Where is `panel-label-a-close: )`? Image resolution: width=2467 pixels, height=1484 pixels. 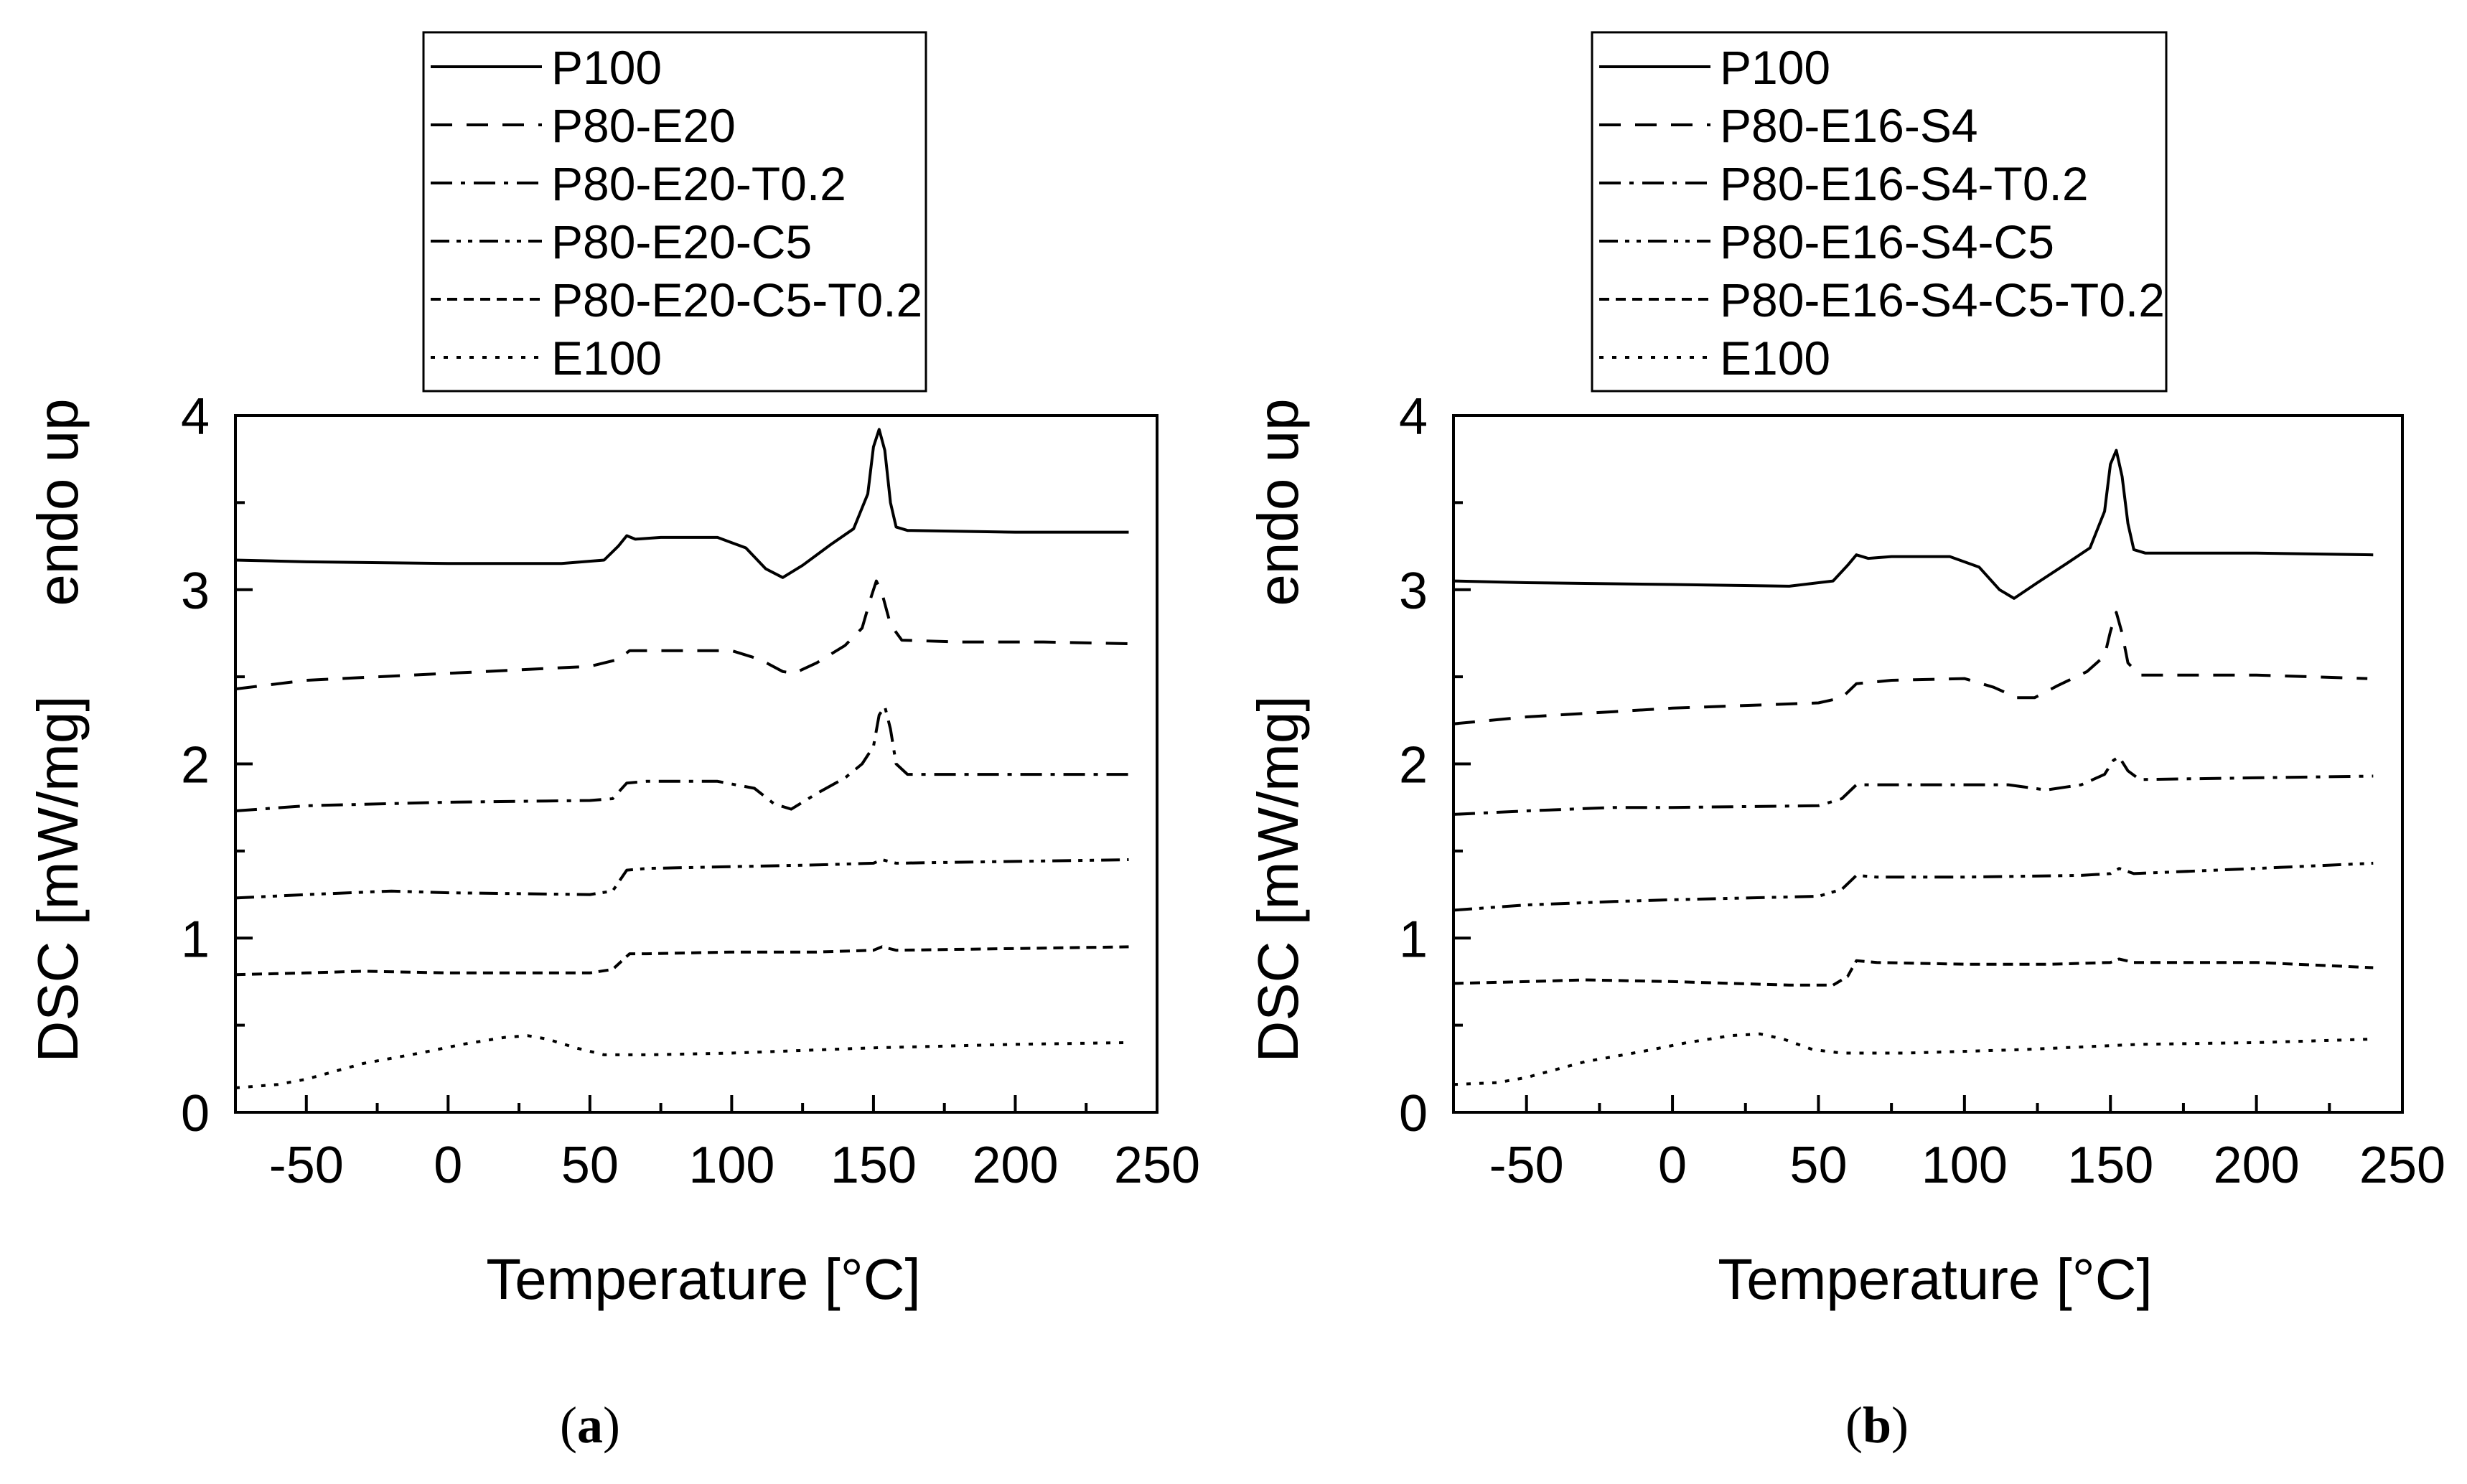
panel-label-a-close: ) is located at coordinates (611, 1425).